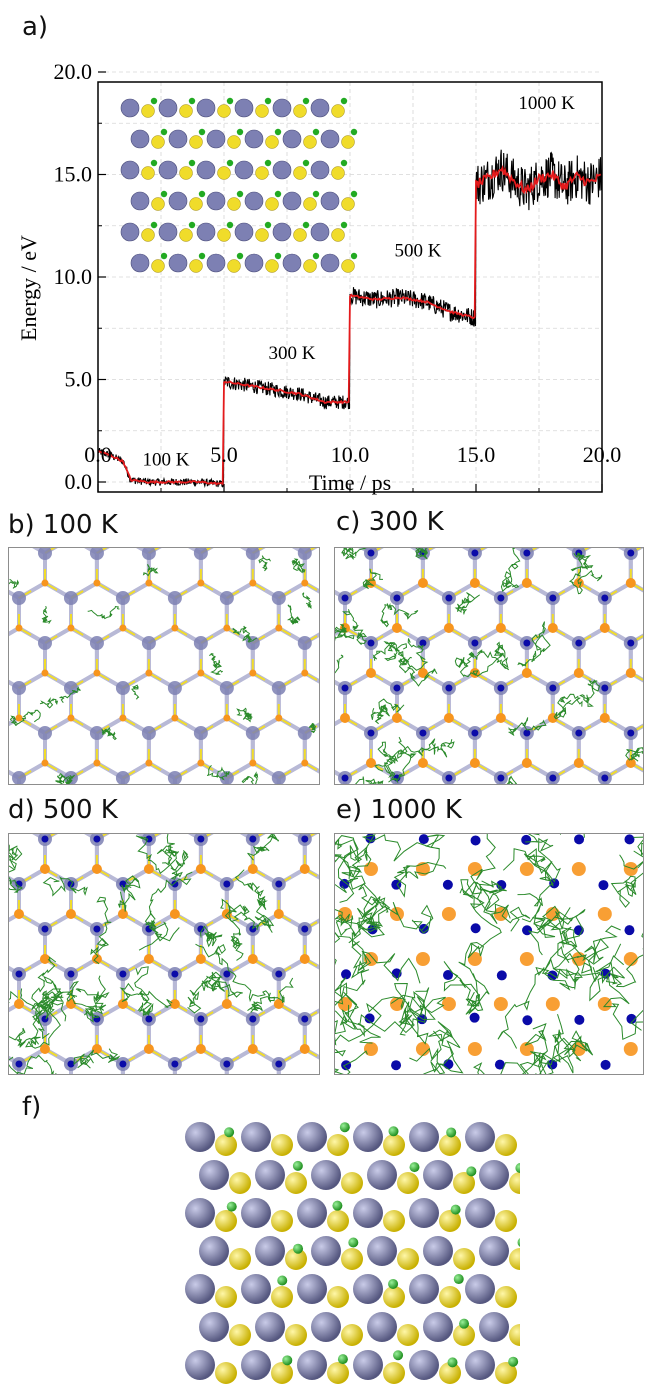 The image size is (652, 1392). What do you see at coordinates (476, 454) in the screenshot?
I see `x-tick-label: 15.0` at bounding box center [476, 454].